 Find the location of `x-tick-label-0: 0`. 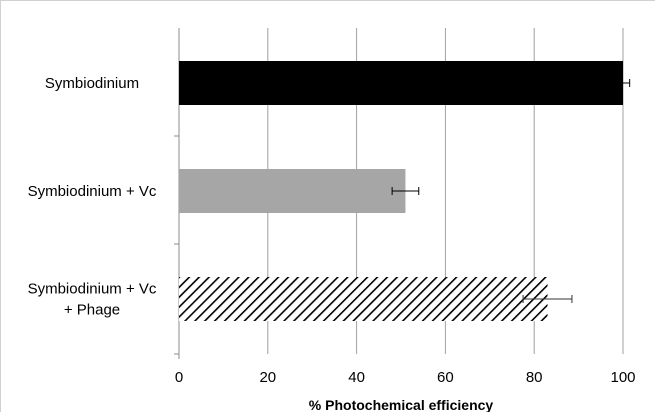

x-tick-label-0: 0 is located at coordinates (179, 377).